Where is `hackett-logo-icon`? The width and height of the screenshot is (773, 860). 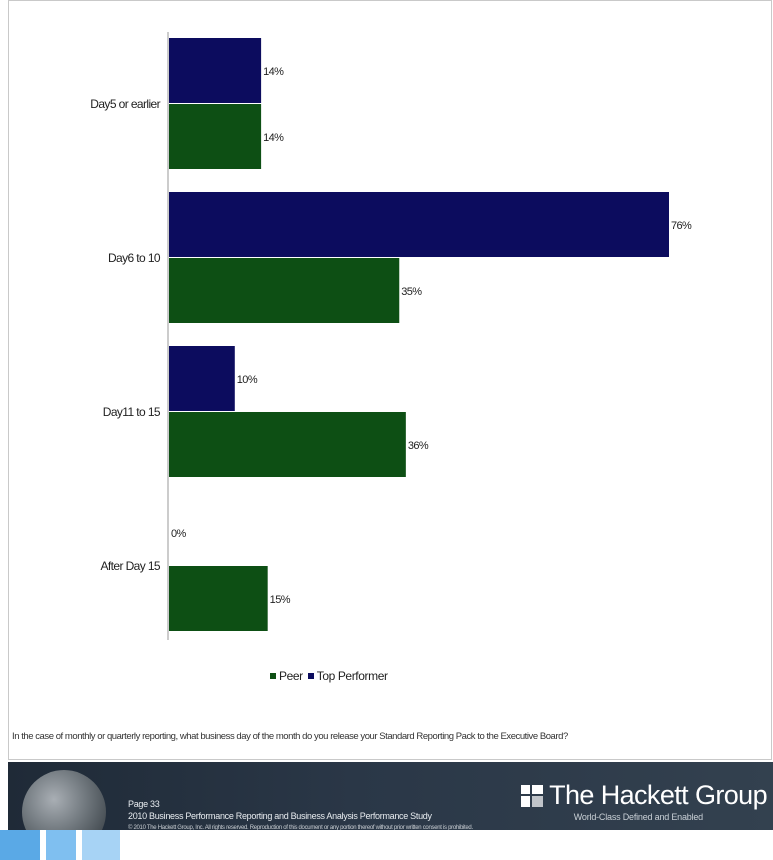 hackett-logo-icon is located at coordinates (532, 795).